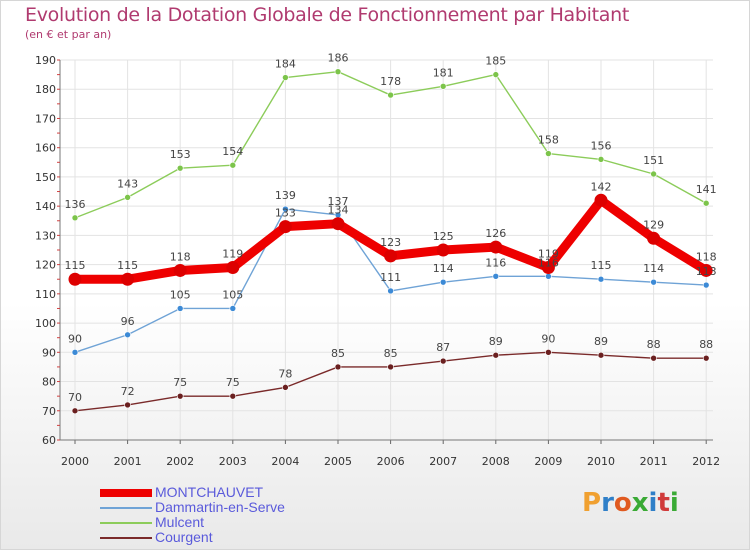 The image size is (750, 550). Describe the element at coordinates (75, 397) in the screenshot. I see `data-label-courgent: 70` at that location.